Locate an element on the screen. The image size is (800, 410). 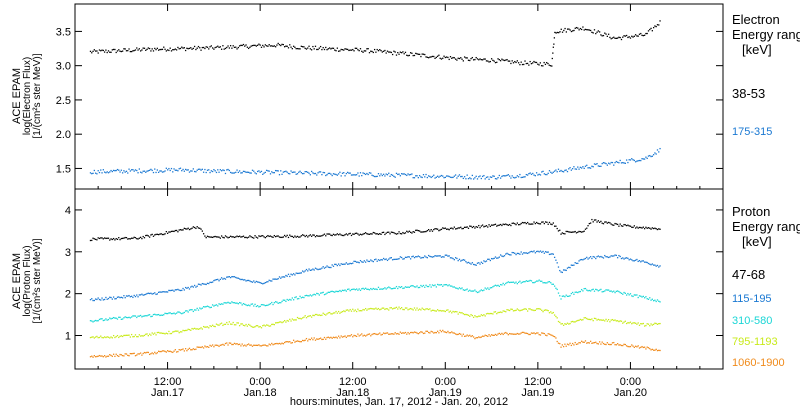
x-tick-label-time: 12:00 is located at coordinates (538, 382).